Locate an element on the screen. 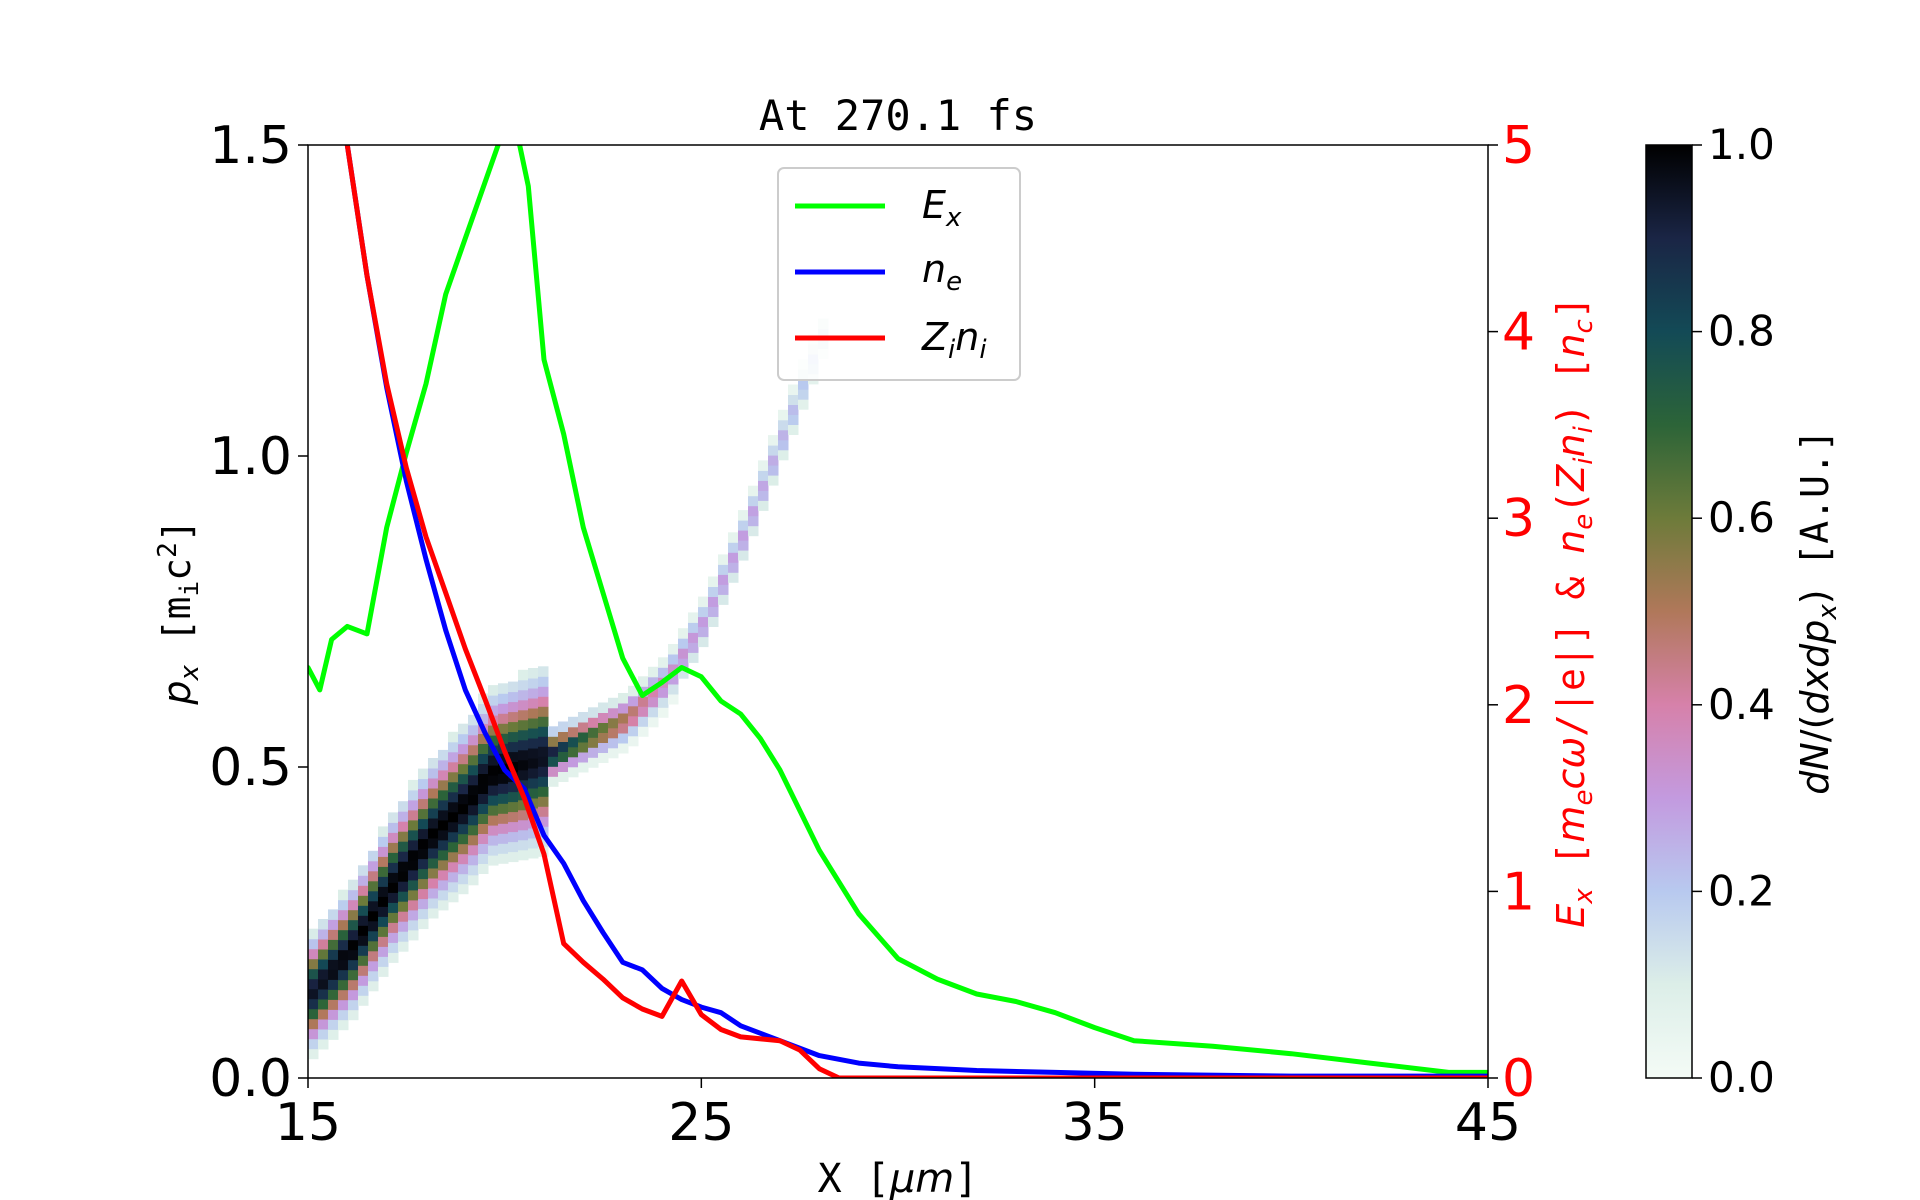  colorbar-tick-label: 0.6 is located at coordinates (1741, 517).